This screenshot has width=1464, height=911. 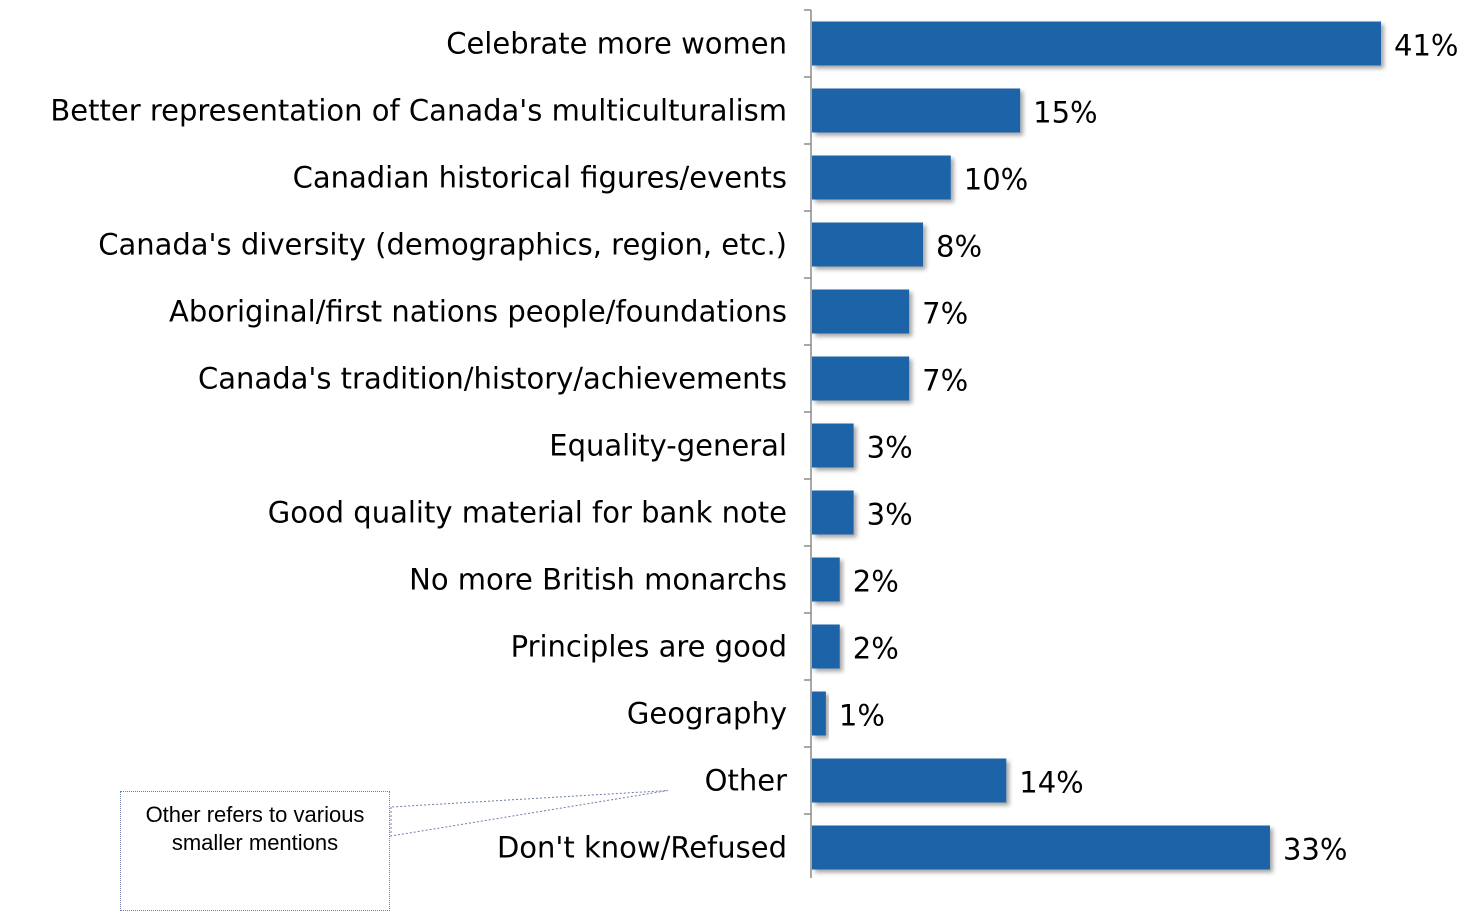 I want to click on category-label: Good quality material for bank note, so click(x=527, y=513).